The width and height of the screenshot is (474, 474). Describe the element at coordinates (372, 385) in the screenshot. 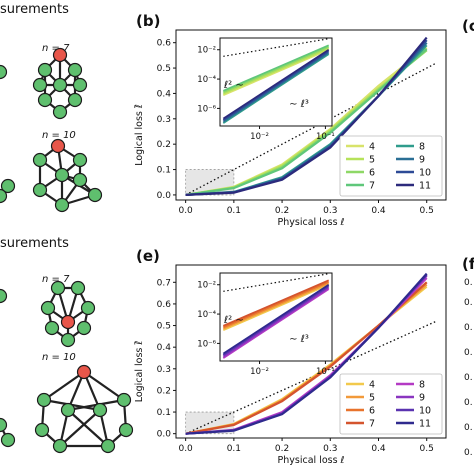

I see `legend-label: 4` at that location.